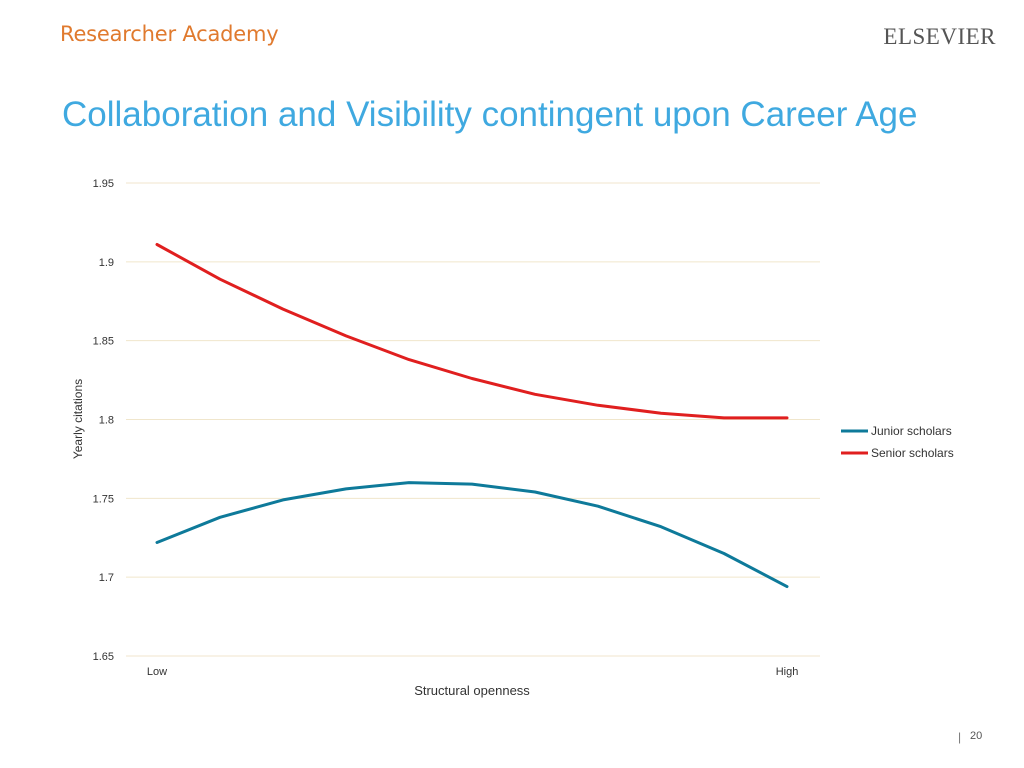  What do you see at coordinates (472, 672) in the screenshot?
I see `x-tick-labels: Low High` at bounding box center [472, 672].